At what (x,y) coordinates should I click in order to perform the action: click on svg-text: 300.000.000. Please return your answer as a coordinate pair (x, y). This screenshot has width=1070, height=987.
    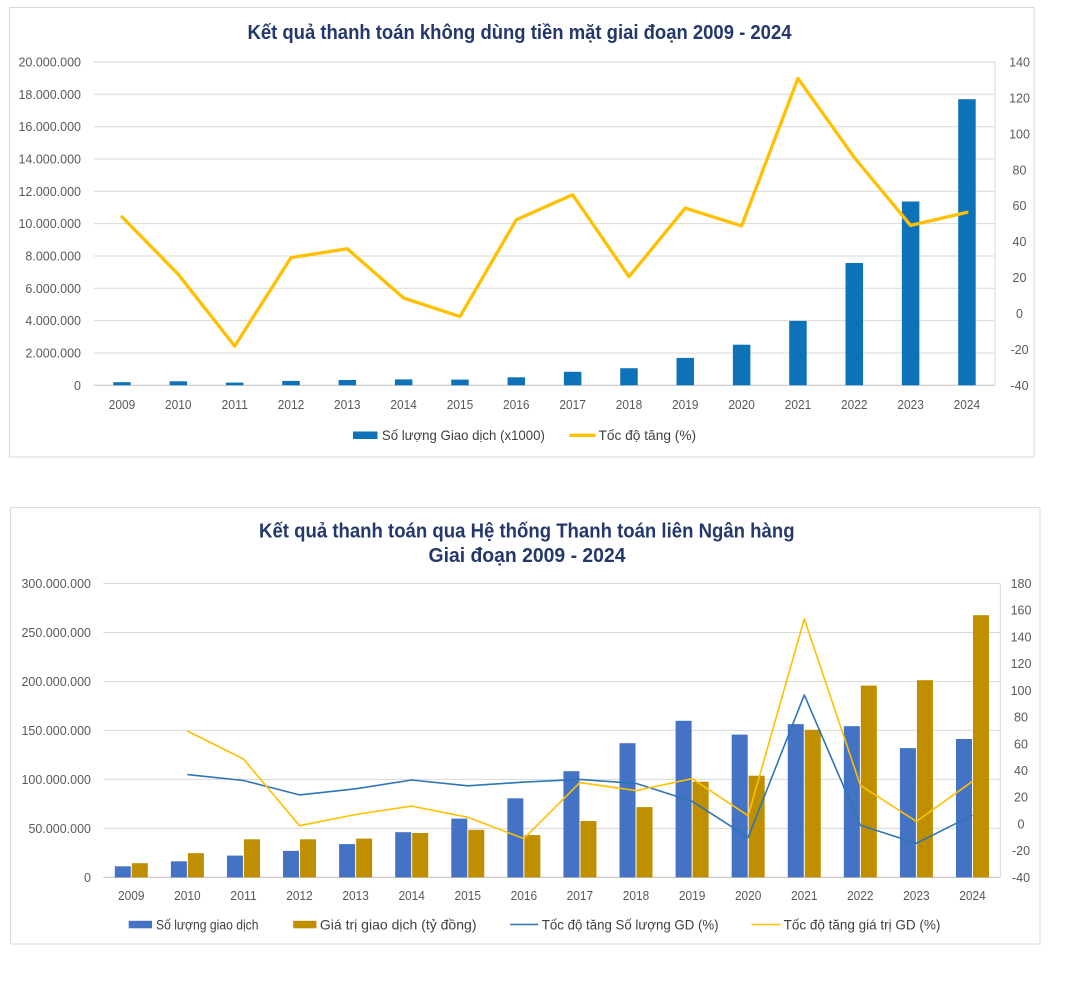
    Looking at the image, I should click on (56, 584).